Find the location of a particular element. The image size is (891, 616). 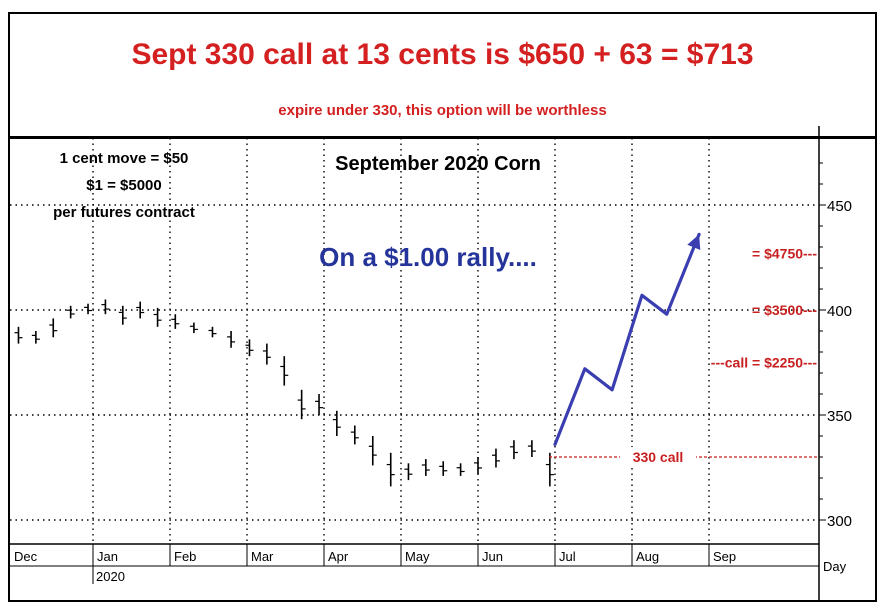

rally-arrow-line is located at coordinates (627, 339).